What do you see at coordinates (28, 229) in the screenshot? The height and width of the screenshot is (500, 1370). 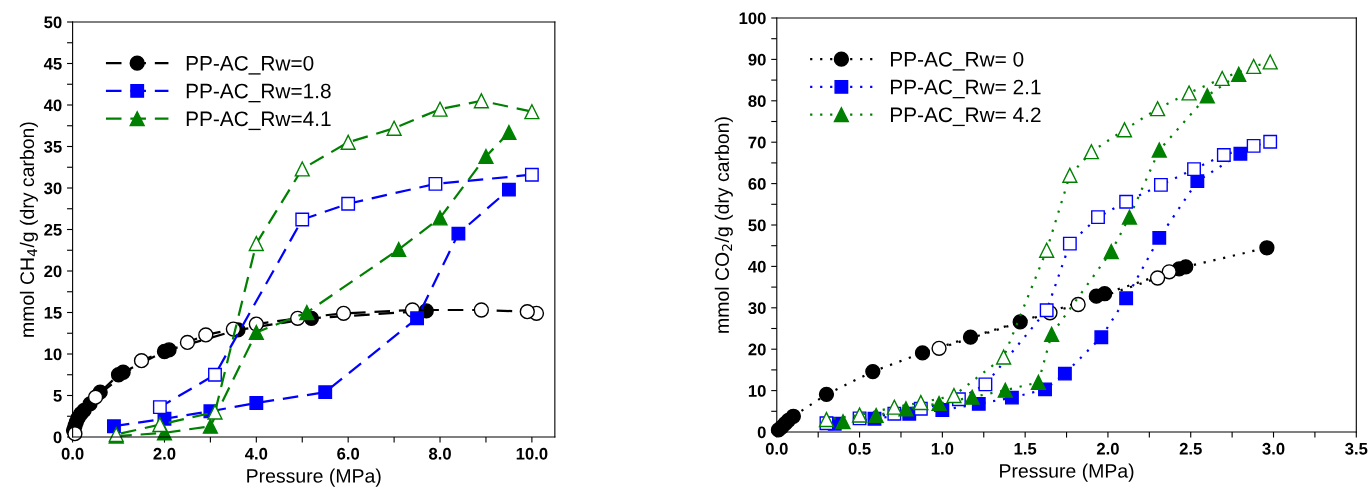 I see `y-axis-title: mmol CH$_{4}$/g (dry carbon)` at bounding box center [28, 229].